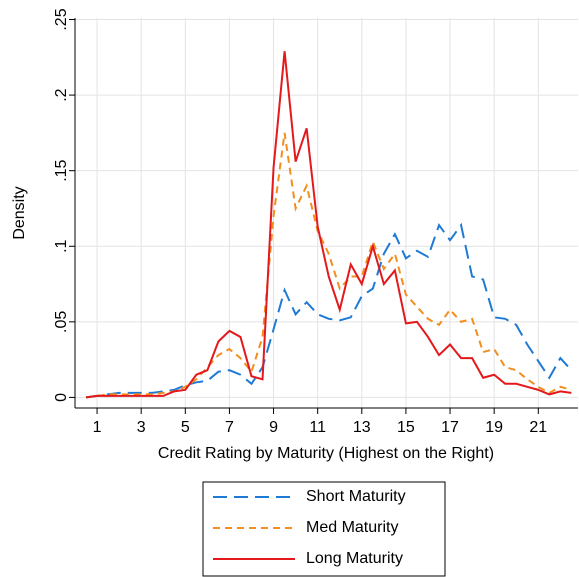 This screenshot has width=579, height=577. What do you see at coordinates (450, 427) in the screenshot?
I see `x-tick-label: 17` at bounding box center [450, 427].